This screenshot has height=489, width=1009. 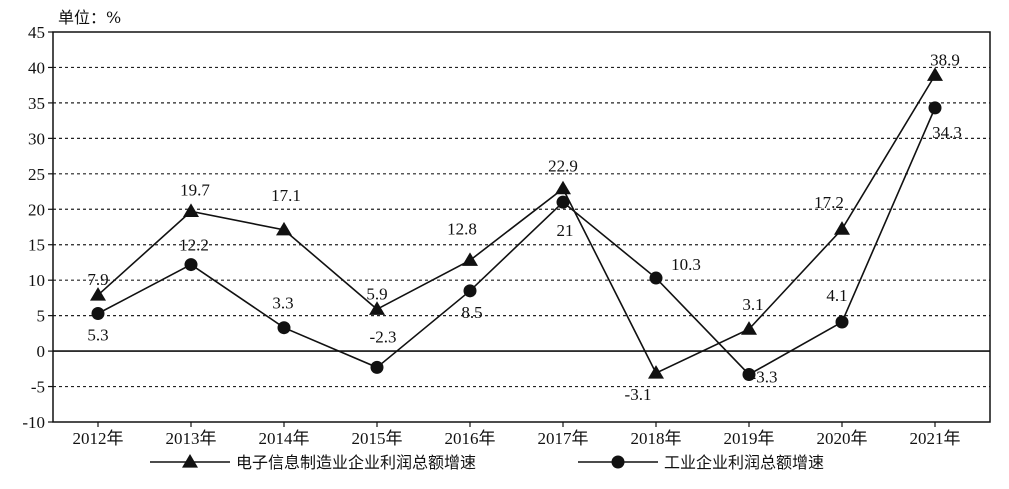 I want to click on x-tick-label: 2014年, so click(x=284, y=438).